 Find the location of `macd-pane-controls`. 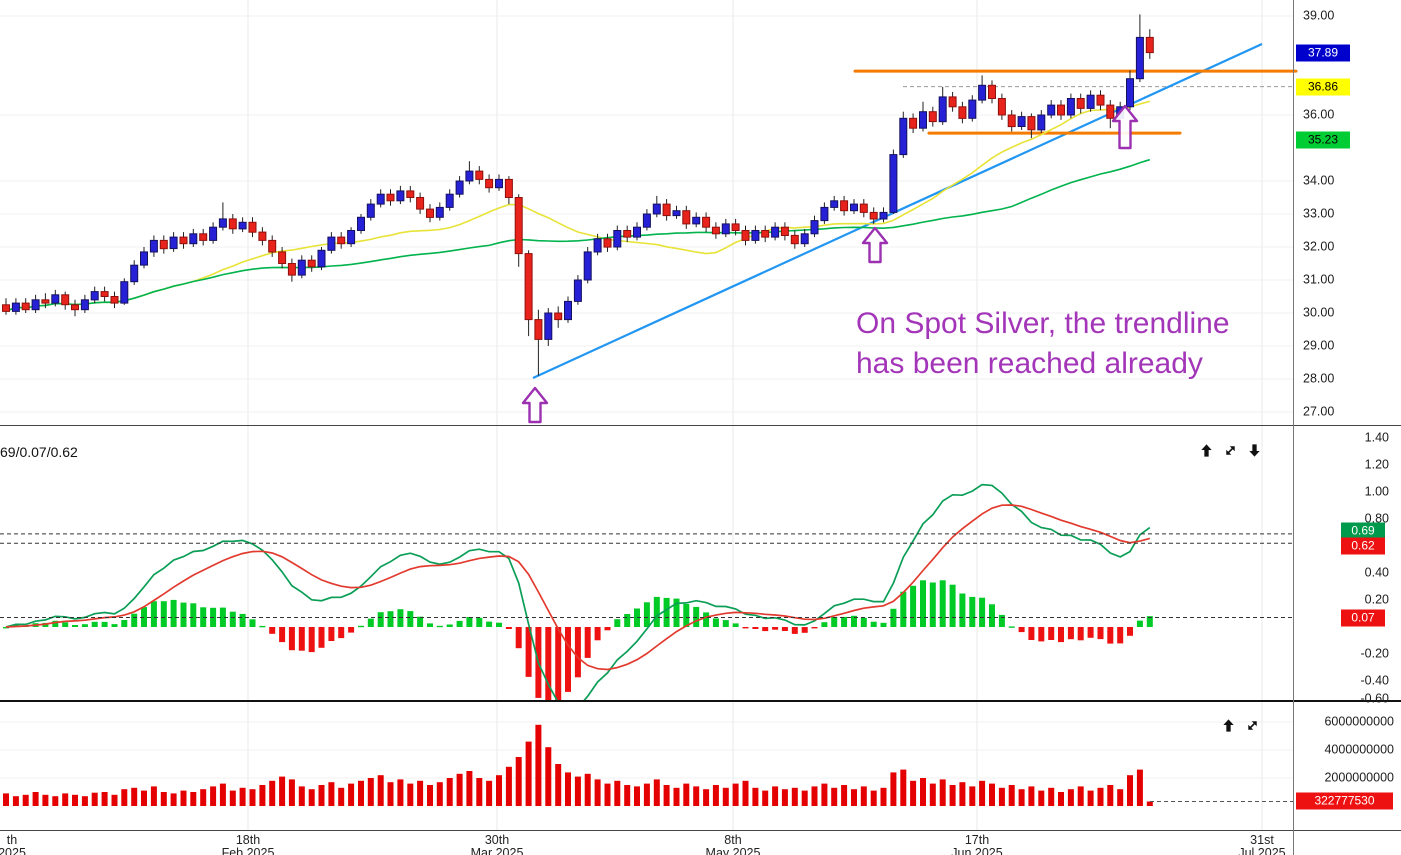

macd-pane-controls is located at coordinates (1230, 450).